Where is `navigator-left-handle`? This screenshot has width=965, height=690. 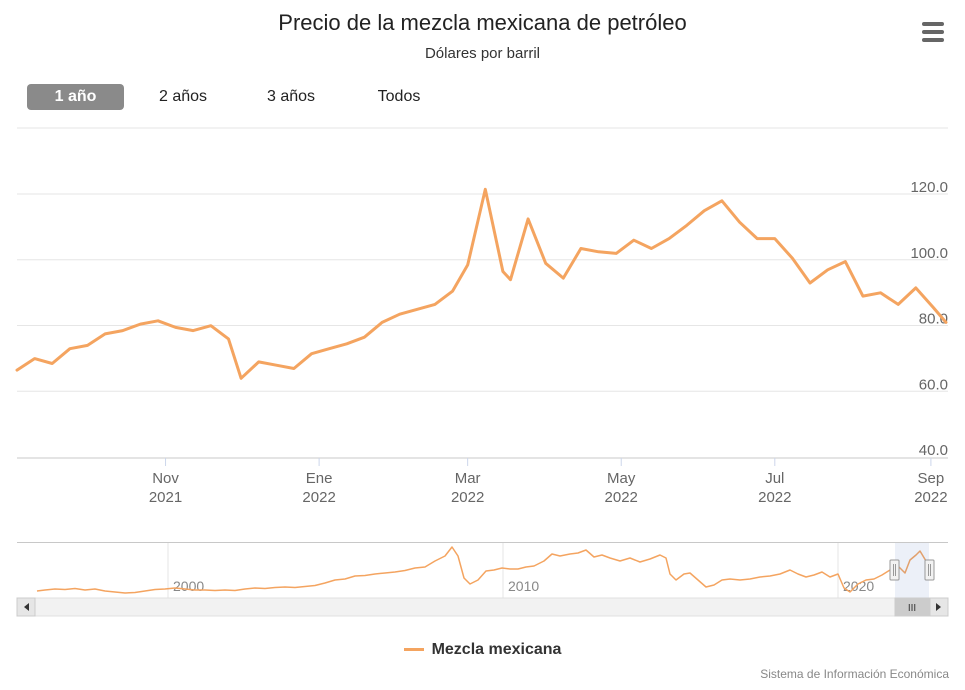
navigator-left-handle is located at coordinates (894, 570).